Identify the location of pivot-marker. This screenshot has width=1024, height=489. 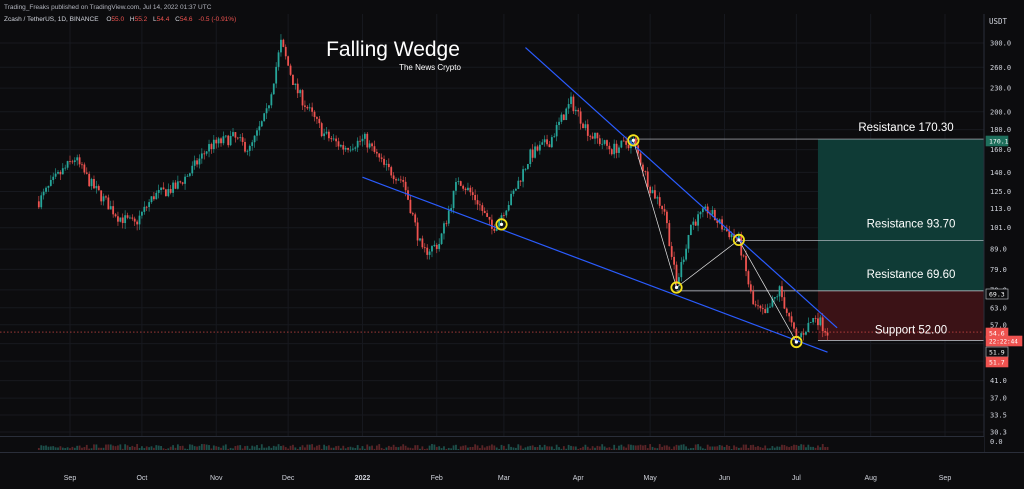
(633, 140).